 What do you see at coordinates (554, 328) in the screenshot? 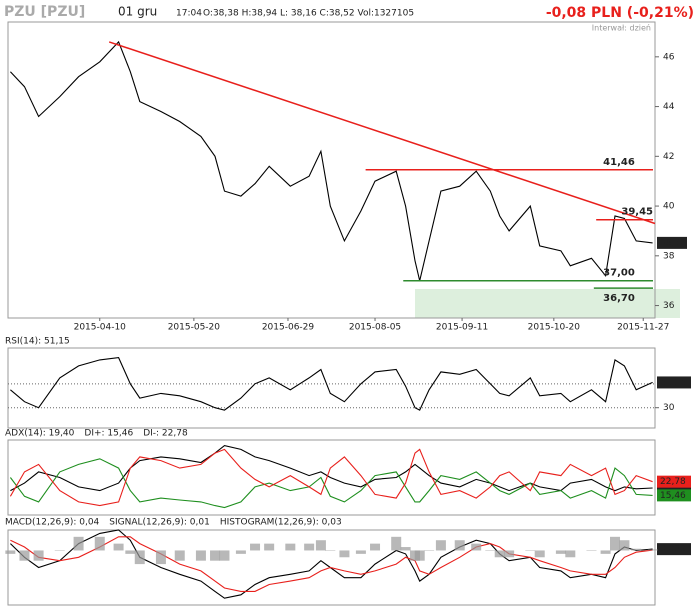
I see `x-tick-label: 2015-10-20` at bounding box center [554, 328].